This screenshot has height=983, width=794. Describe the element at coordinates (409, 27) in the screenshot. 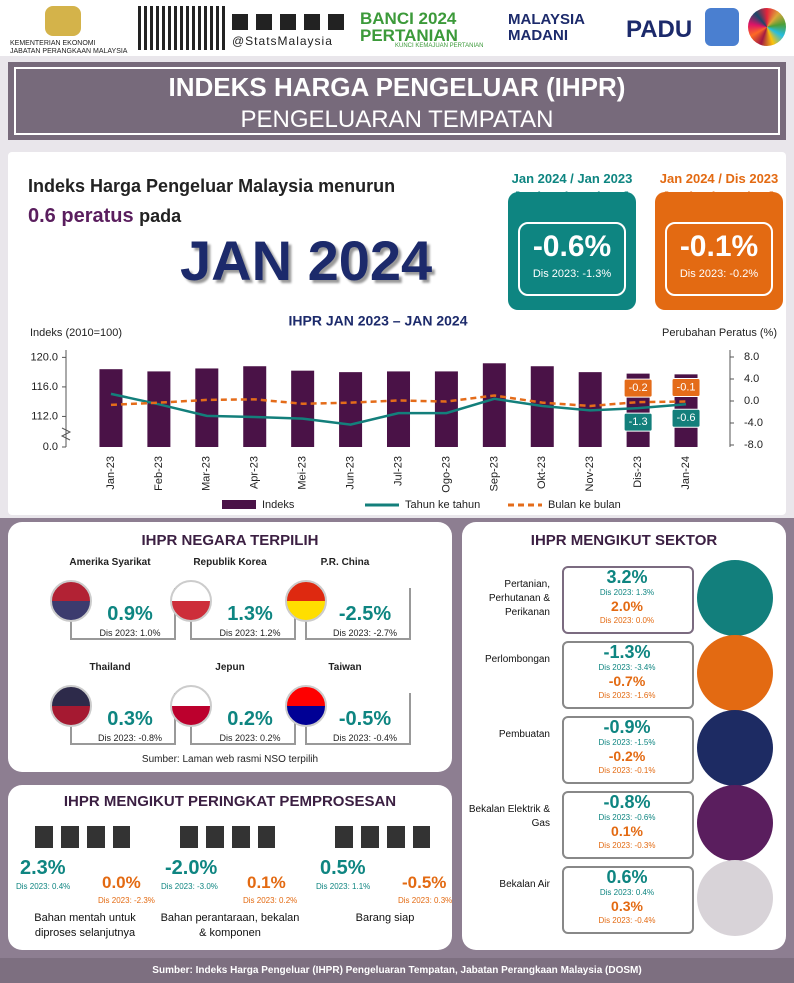

I see `census-logo: BANCI 2024 PERTANIAN` at that location.